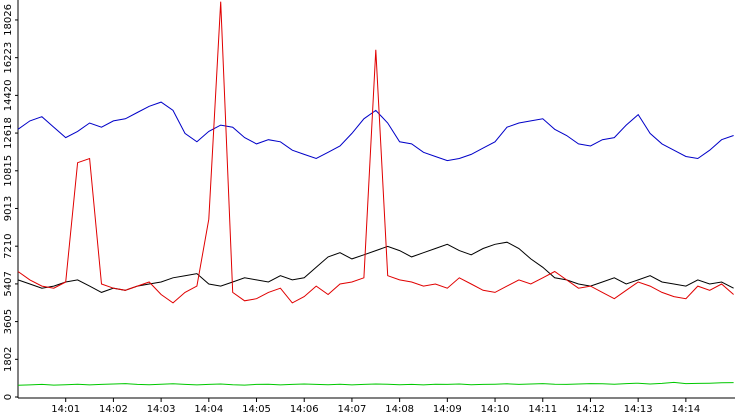 This screenshot has height=415, width=735. I want to click on y-tick-label: 14420, so click(8, 95).